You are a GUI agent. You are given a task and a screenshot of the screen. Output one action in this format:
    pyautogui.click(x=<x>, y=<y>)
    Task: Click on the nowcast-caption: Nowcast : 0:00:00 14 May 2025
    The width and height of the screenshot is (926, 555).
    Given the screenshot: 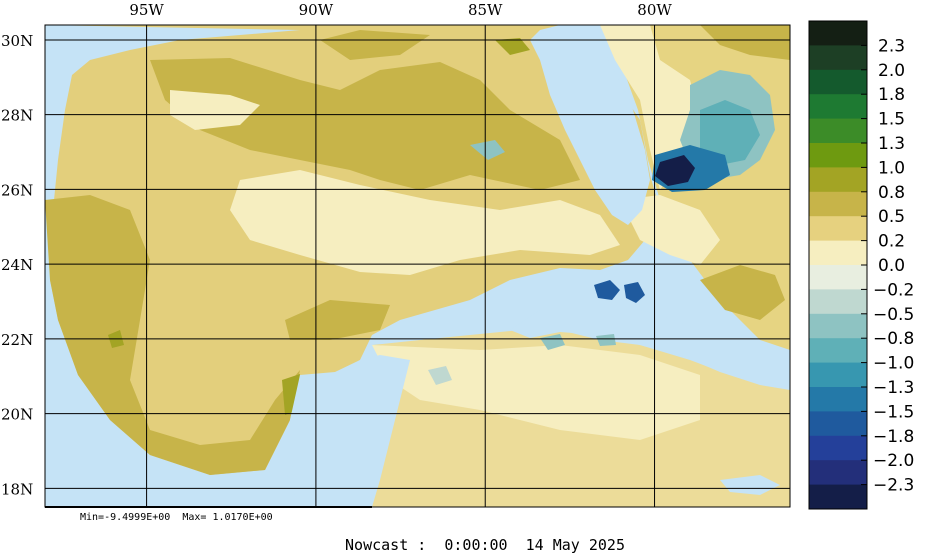 What is the action you would take?
    pyautogui.click(x=485, y=545)
    